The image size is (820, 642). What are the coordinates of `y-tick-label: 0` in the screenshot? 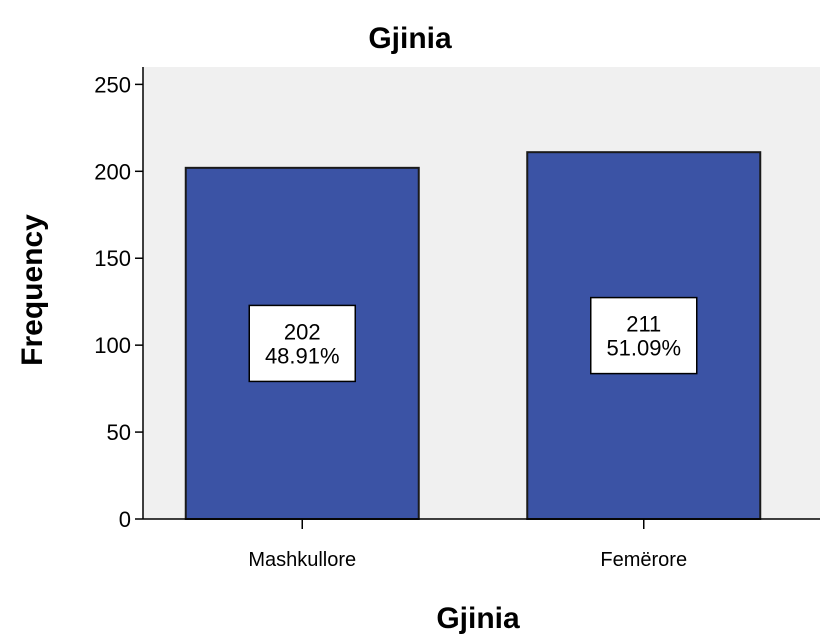 It's located at (125, 519).